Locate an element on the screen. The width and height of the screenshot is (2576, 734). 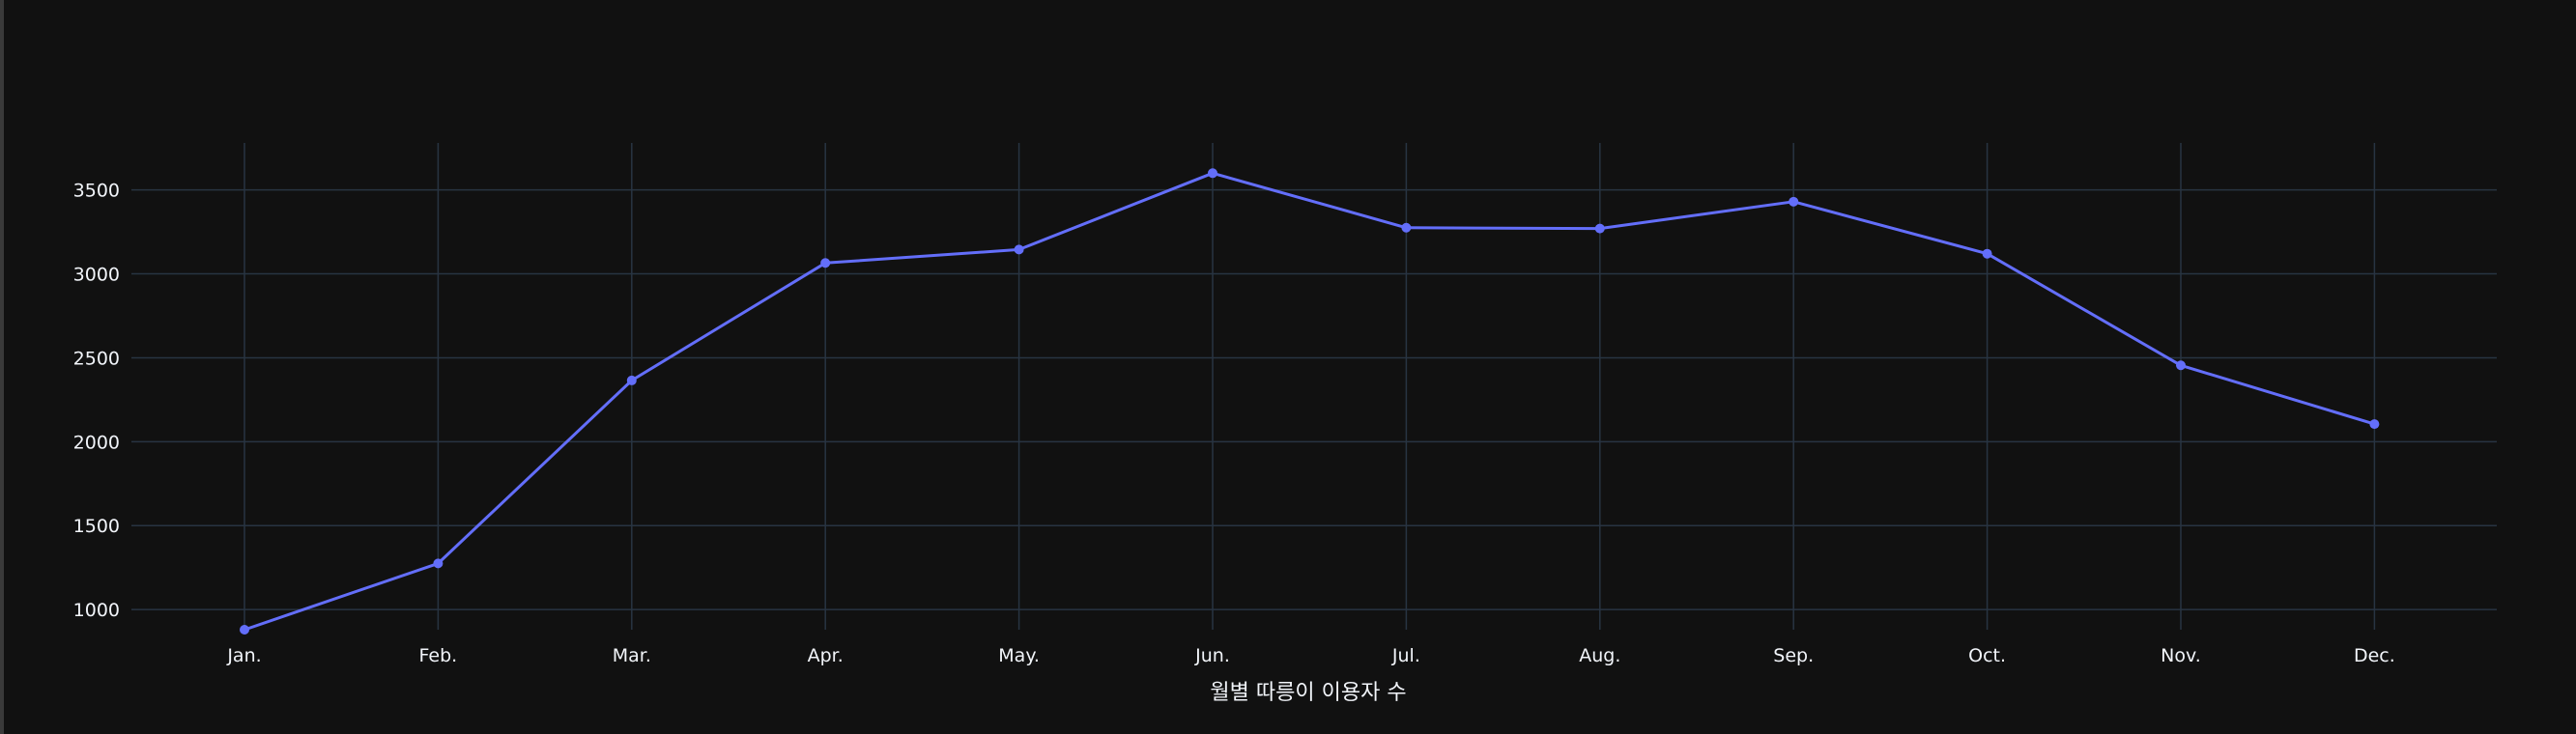
y-tick-label: 3000 is located at coordinates (97, 275).